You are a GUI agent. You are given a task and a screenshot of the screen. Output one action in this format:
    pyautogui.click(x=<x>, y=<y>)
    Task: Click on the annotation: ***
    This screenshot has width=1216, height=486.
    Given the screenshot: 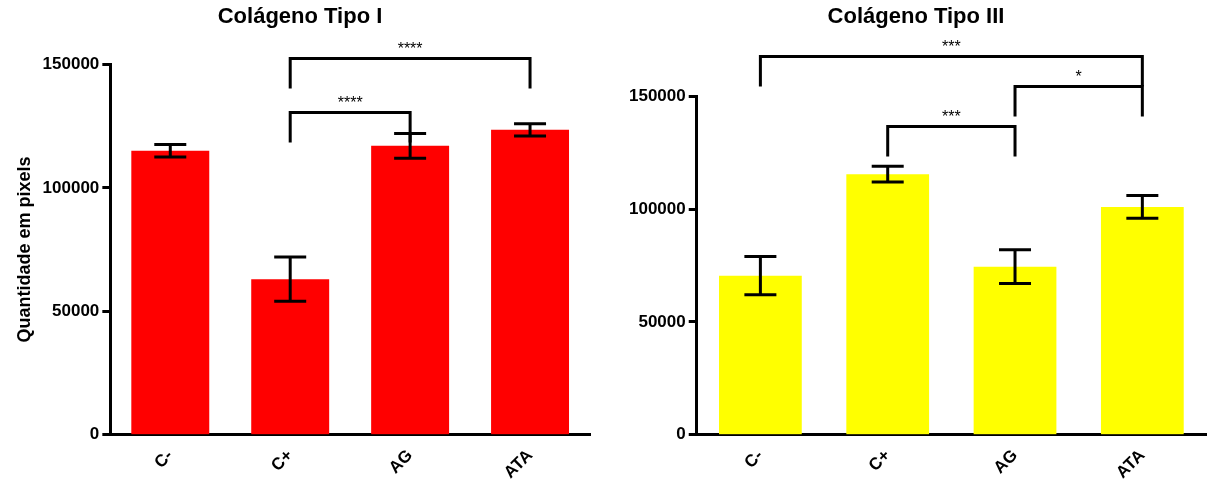 What is the action you would take?
    pyautogui.click(x=951, y=116)
    